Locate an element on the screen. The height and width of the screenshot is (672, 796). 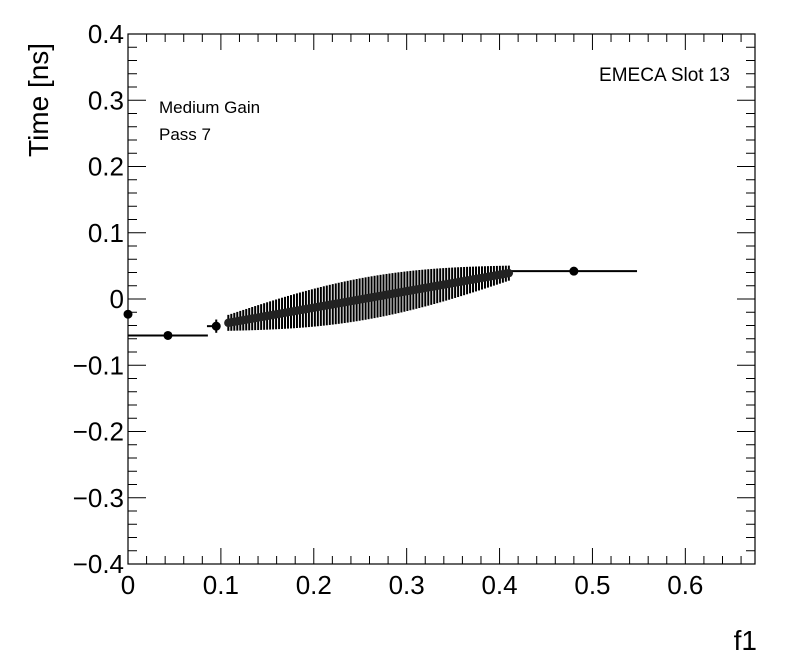
y-axis-title: Time [ns] is located at coordinates (38, 100).